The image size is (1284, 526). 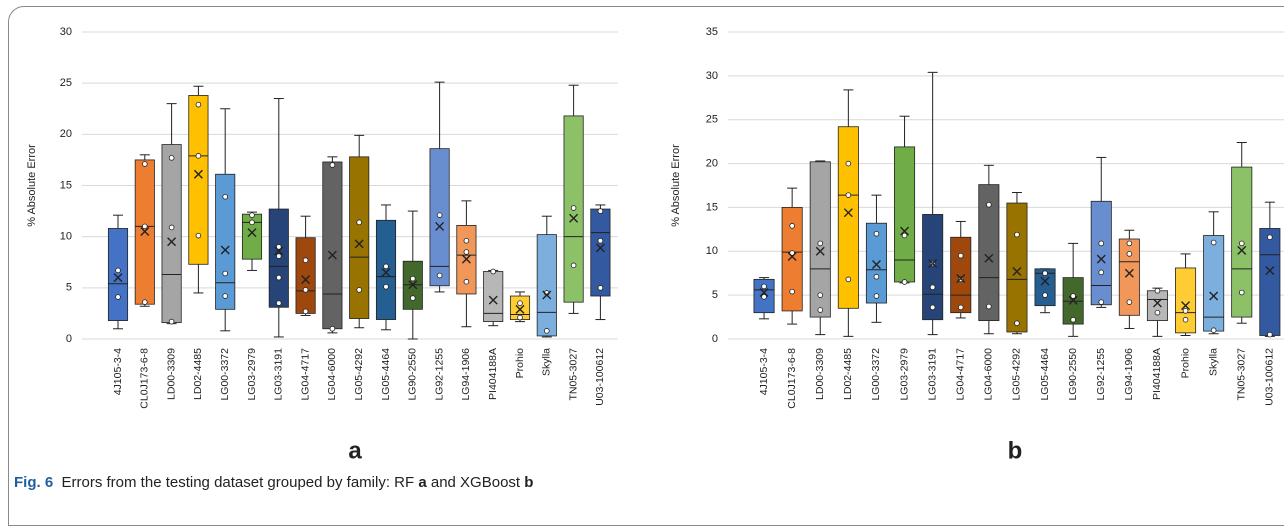 What do you see at coordinates (932, 374) in the screenshot?
I see `x-tick-label: LG03-3191` at bounding box center [932, 374].